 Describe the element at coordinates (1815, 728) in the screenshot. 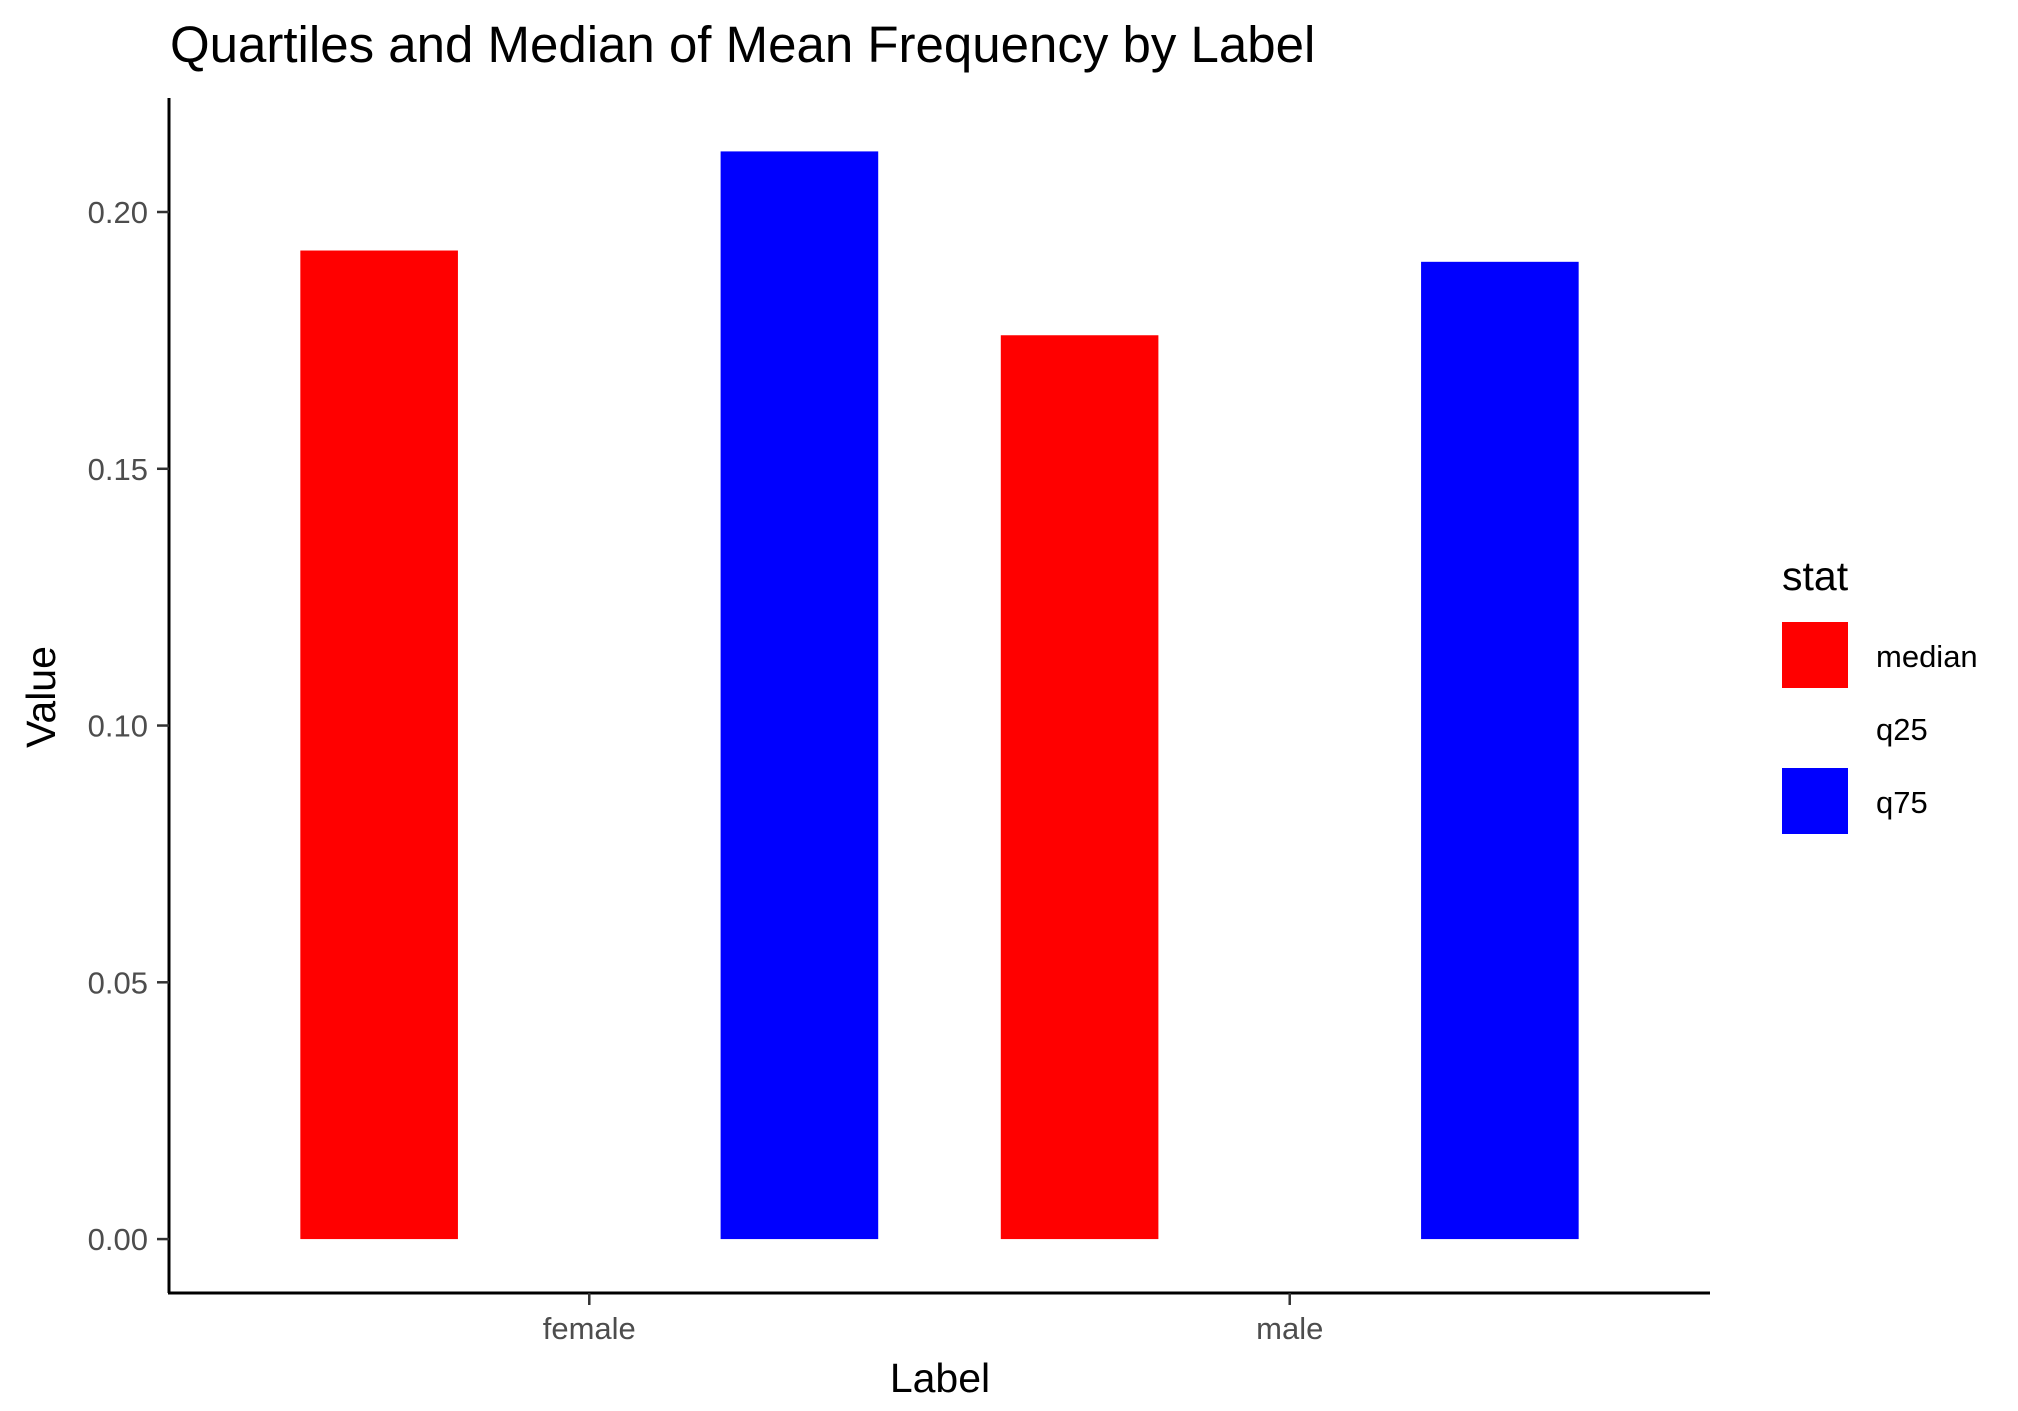

I see `legend-key-q25` at that location.